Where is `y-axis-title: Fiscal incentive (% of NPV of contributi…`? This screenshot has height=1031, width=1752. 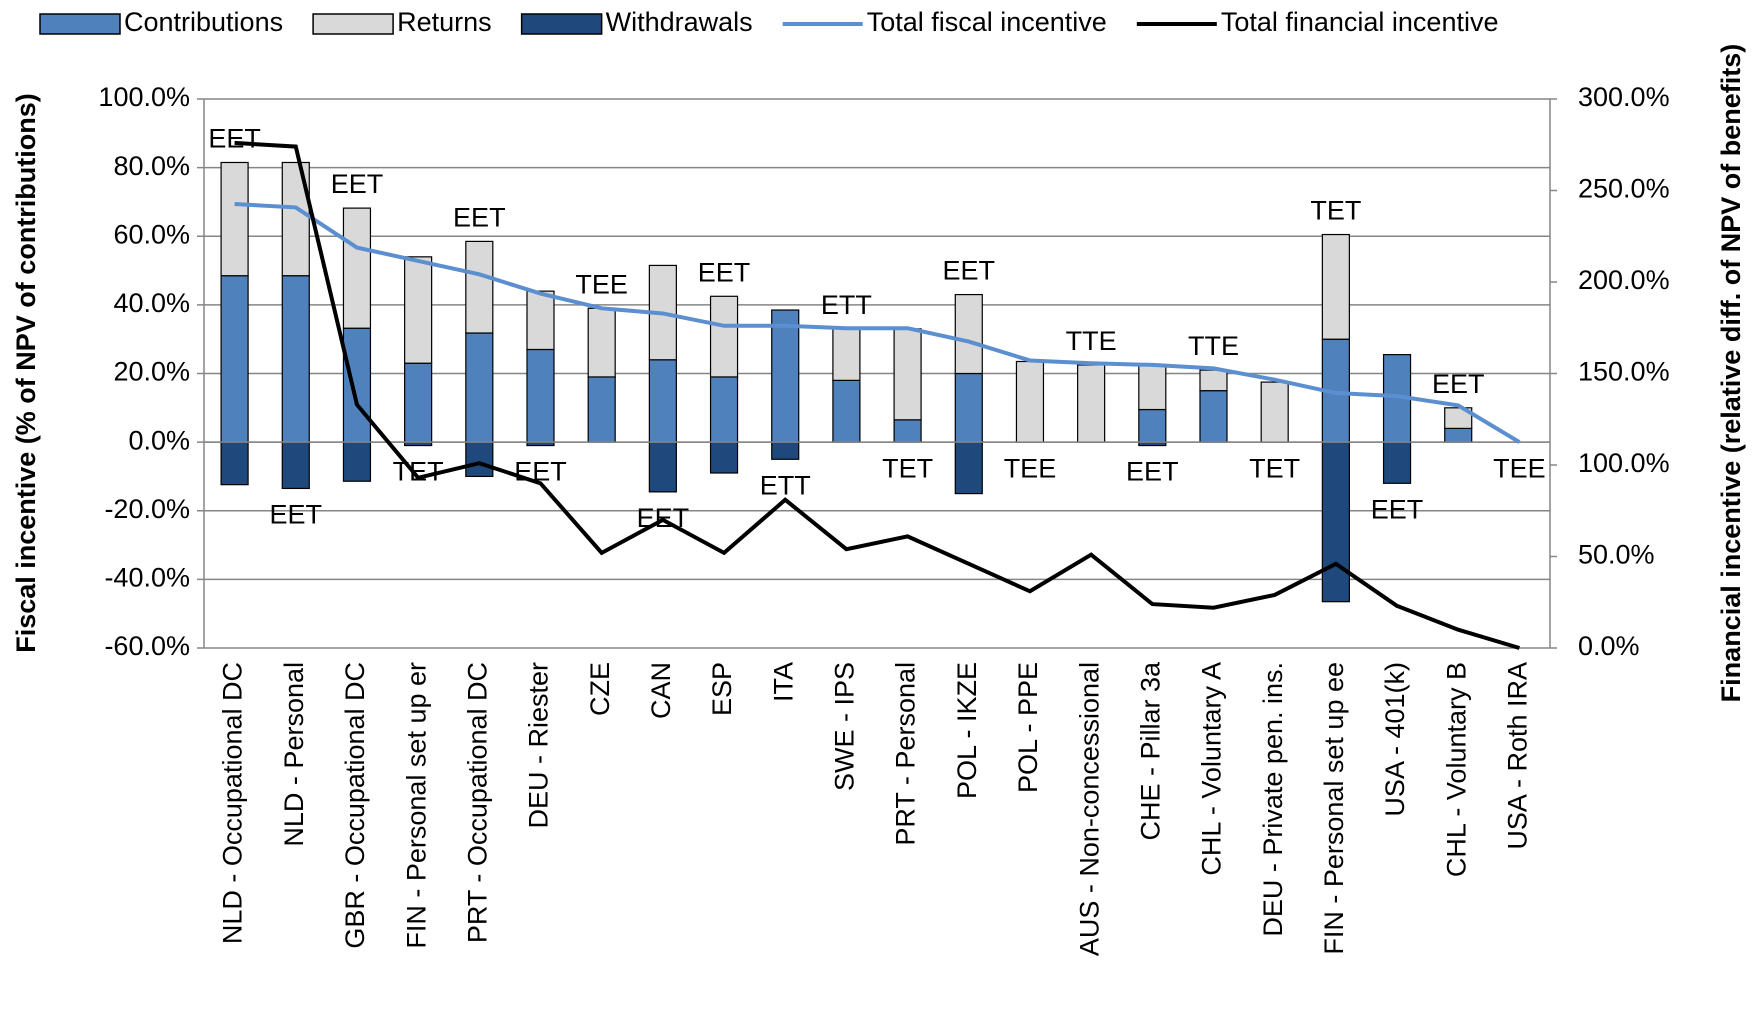
y-axis-title: Fiscal incentive (% of NPV of contributi… is located at coordinates (26, 373).